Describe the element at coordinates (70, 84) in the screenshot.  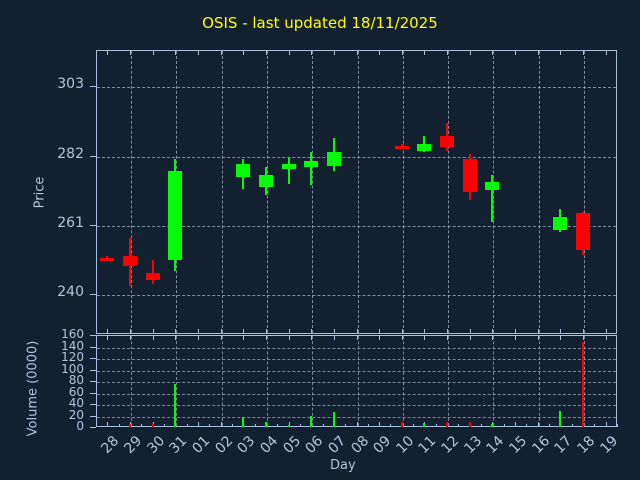
I see `price-tick-label: 303` at that location.